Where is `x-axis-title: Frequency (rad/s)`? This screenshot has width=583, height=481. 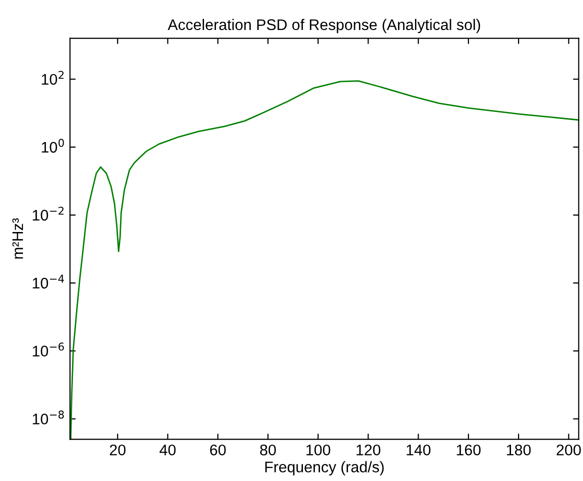
x-axis-title: Frequency (rad/s) is located at coordinates (324, 468).